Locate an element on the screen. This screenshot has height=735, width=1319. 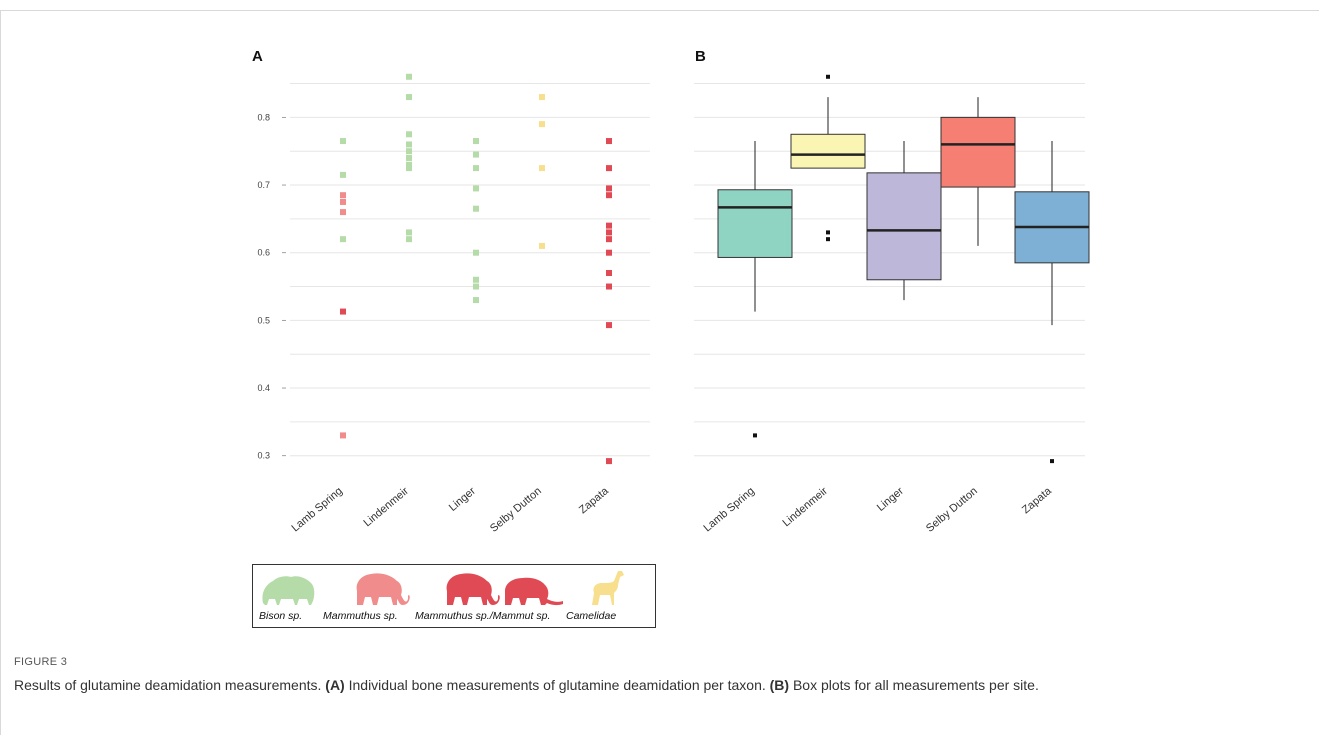
figure-label: FIGURE 3 is located at coordinates (41, 662).